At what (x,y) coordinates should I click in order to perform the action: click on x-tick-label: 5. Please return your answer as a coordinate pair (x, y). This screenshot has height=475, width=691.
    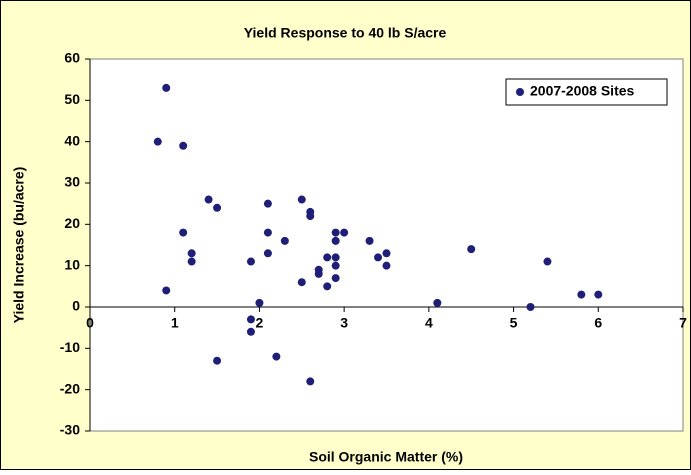
    Looking at the image, I should click on (514, 323).